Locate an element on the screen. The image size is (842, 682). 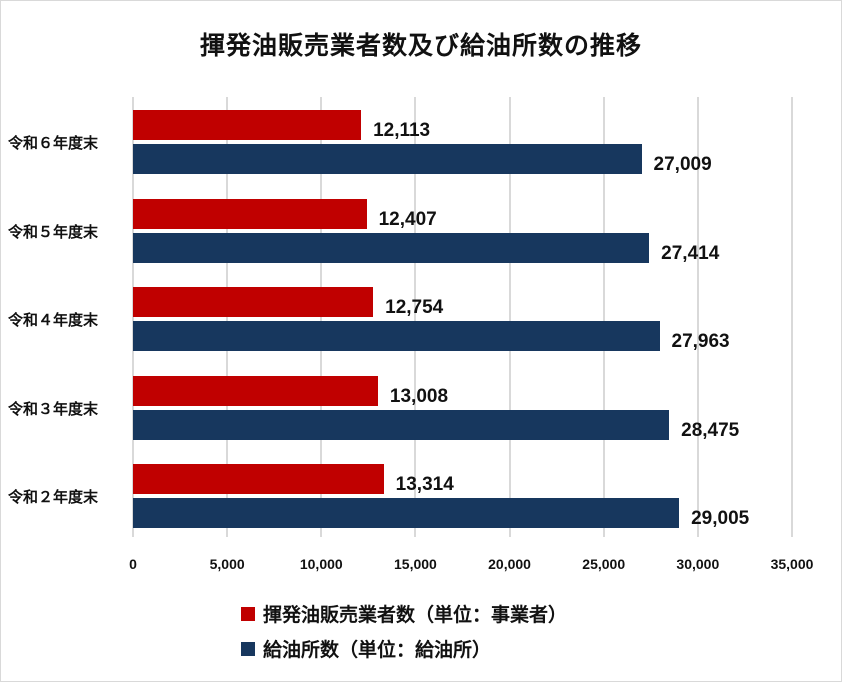
data-label: 27,009 is located at coordinates (682, 164).